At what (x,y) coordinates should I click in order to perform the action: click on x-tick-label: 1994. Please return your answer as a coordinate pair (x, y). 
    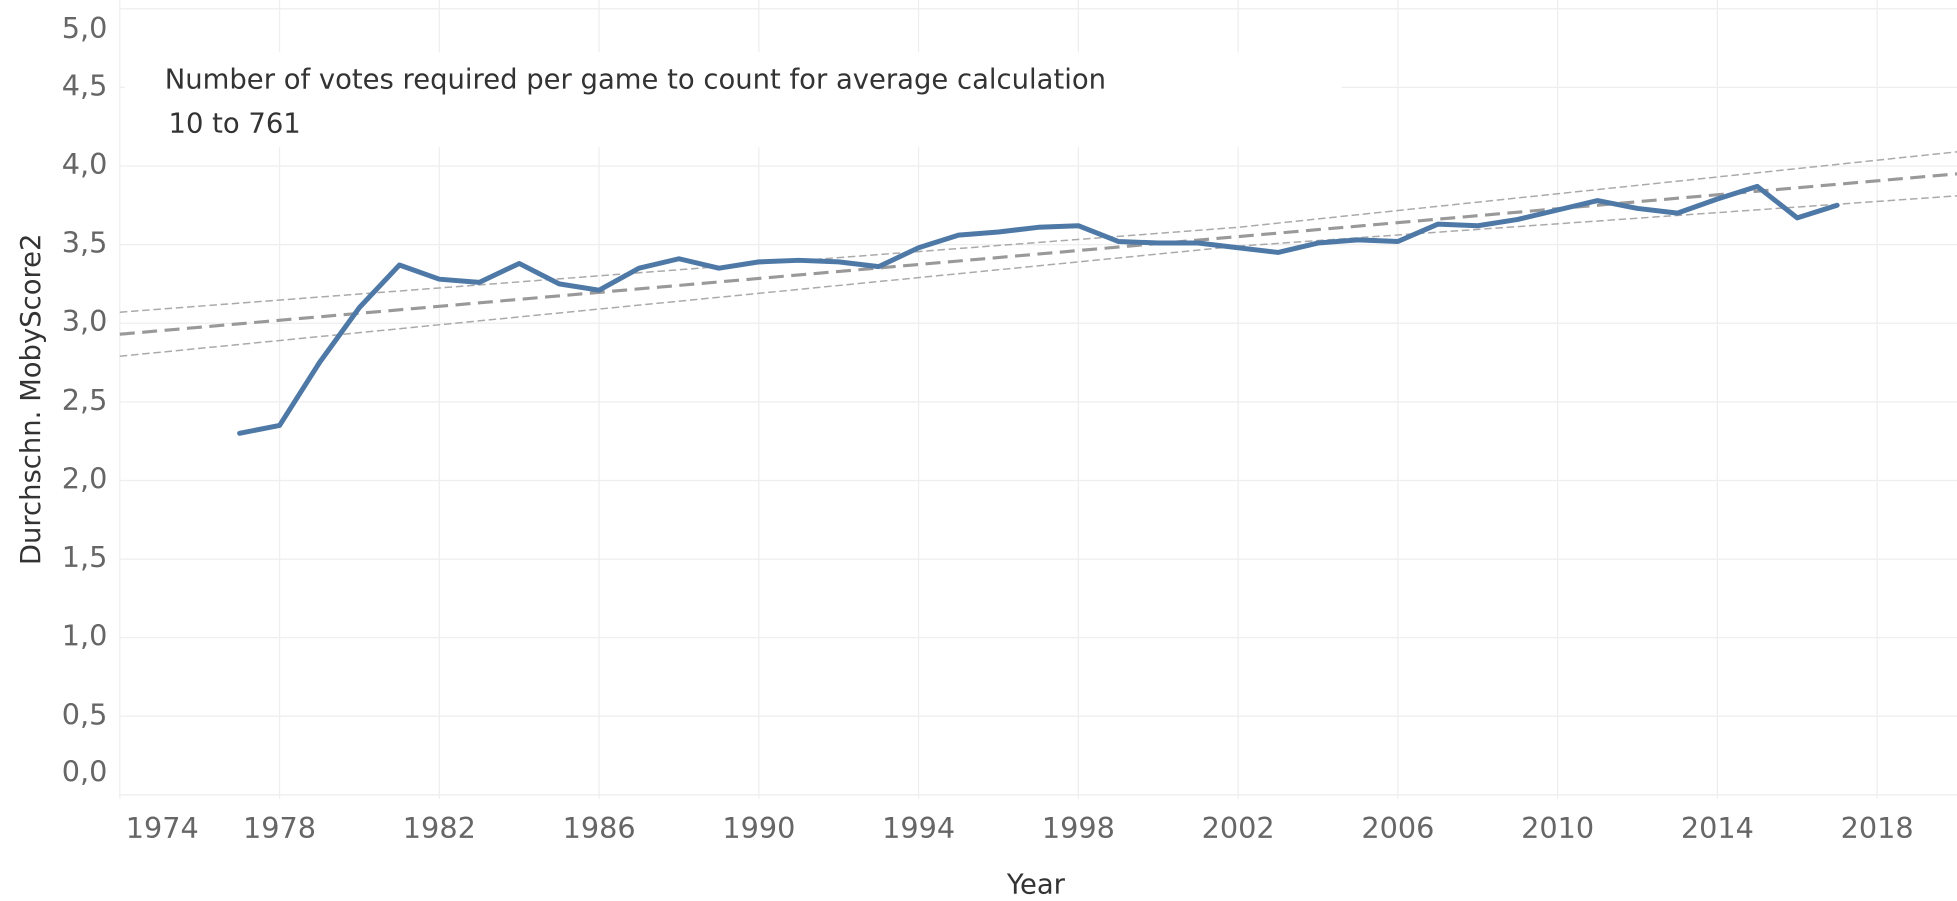
    Looking at the image, I should click on (918, 828).